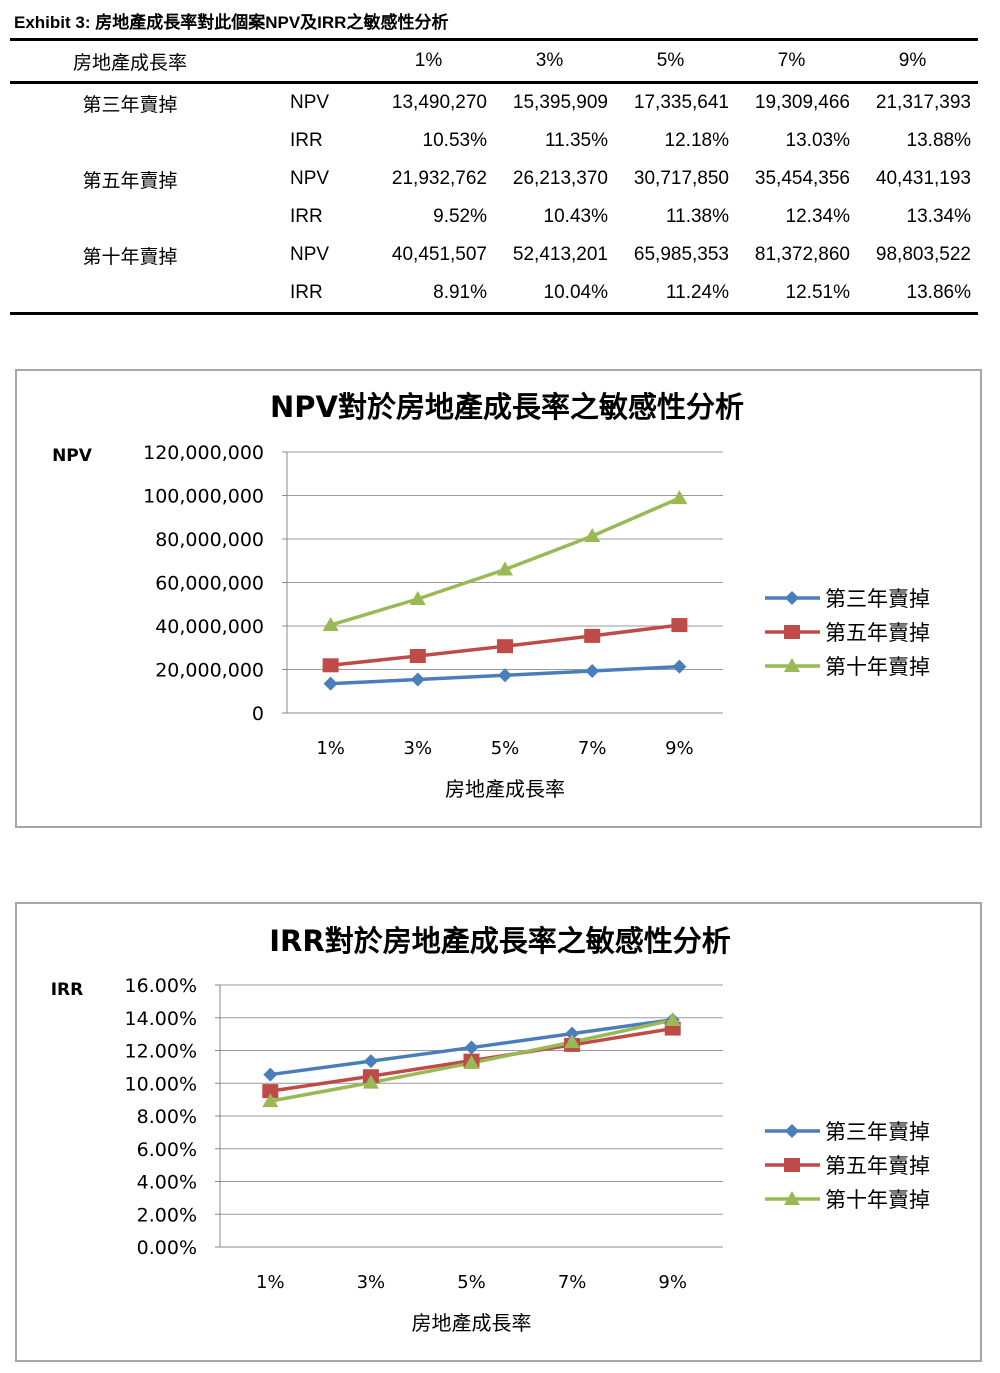  Describe the element at coordinates (209, 671) in the screenshot. I see `y-tick-label: 20,000,000` at that location.